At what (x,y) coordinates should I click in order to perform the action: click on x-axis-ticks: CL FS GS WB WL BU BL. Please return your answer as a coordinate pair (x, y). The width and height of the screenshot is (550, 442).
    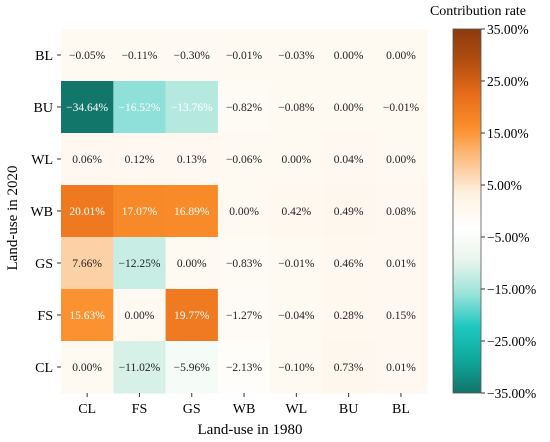
    Looking at the image, I should click on (244, 405).